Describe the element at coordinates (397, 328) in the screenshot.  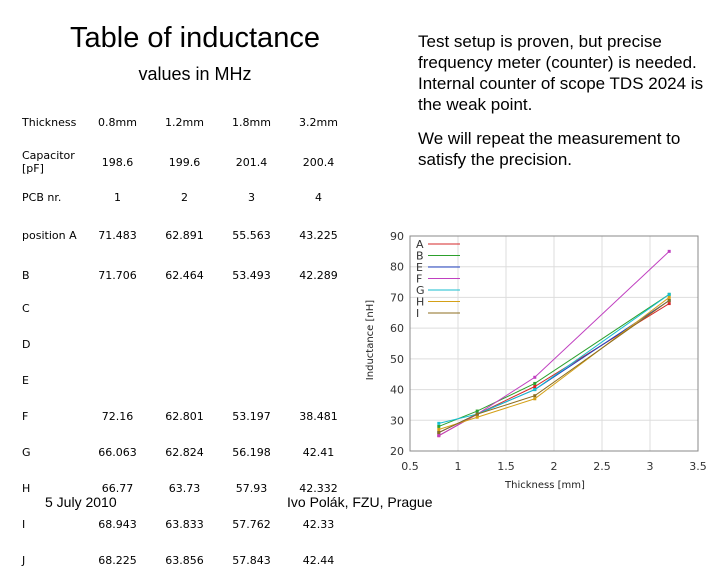
I see `y-tick-label: 60` at that location.